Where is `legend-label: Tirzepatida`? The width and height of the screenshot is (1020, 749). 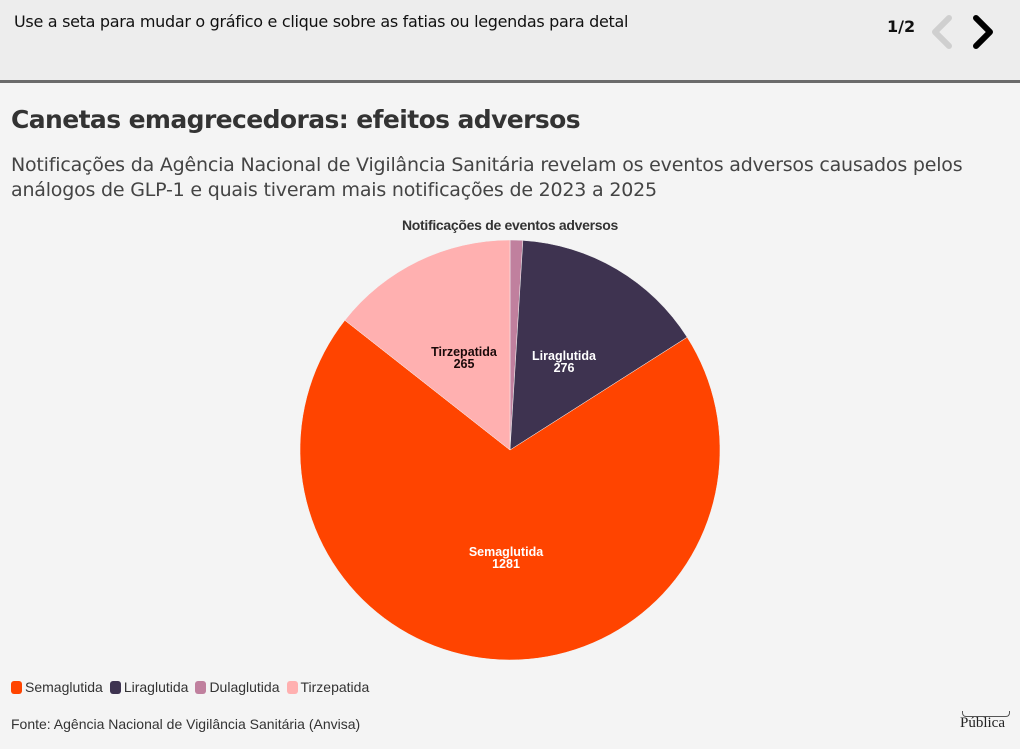 legend-label: Tirzepatida is located at coordinates (335, 687).